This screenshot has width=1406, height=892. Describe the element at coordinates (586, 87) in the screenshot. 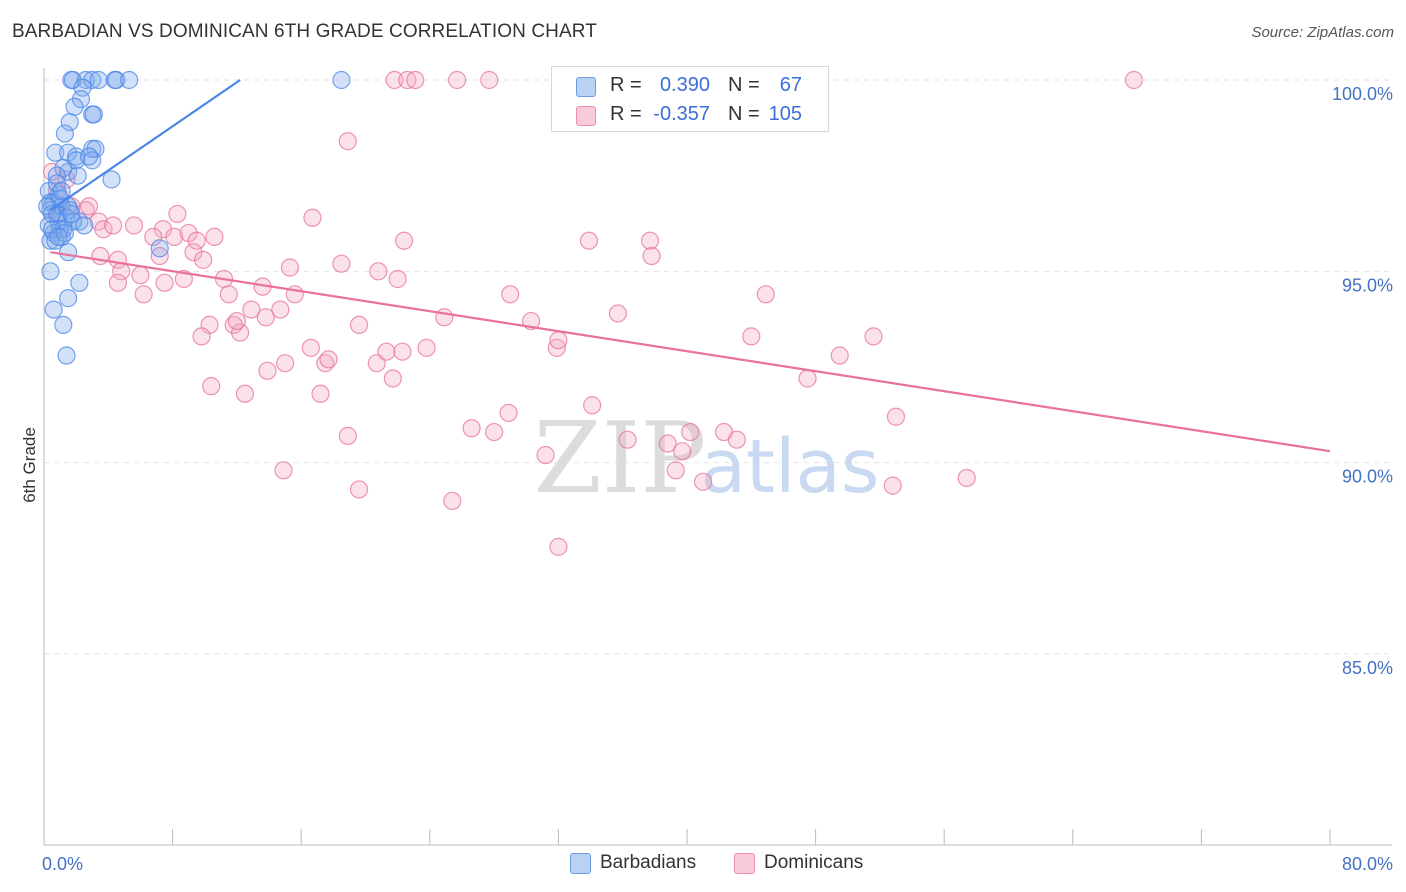

I see `legend-swatch-barbadians` at that location.